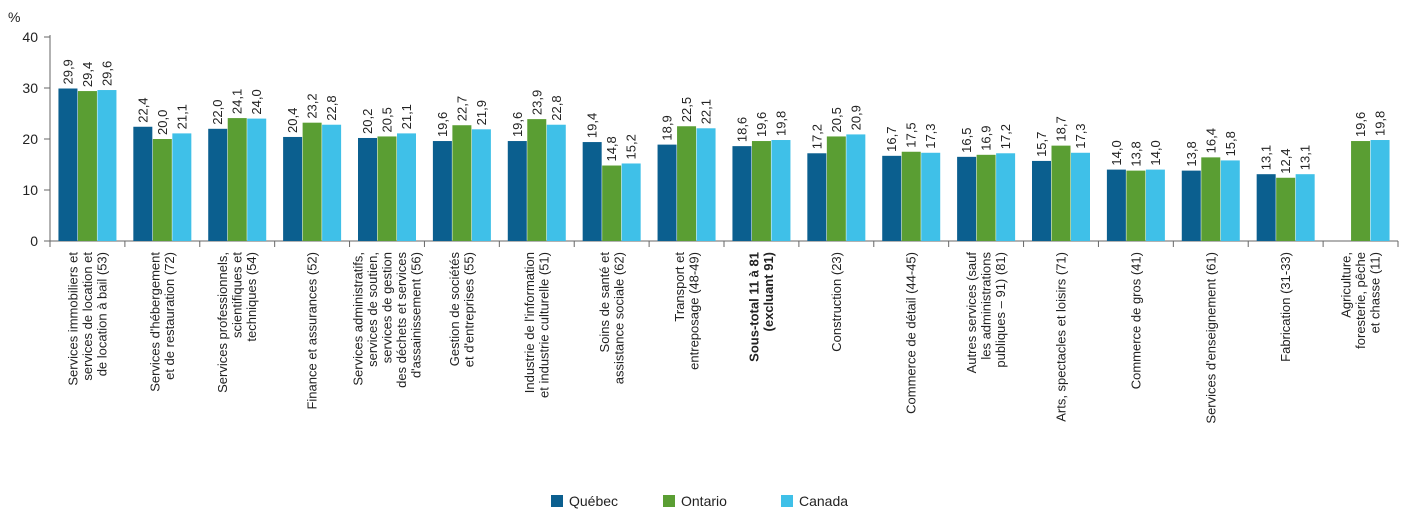 The width and height of the screenshot is (1418, 516). Describe the element at coordinates (312, 331) in the screenshot. I see `category-label: Finance et assurances (52)` at that location.